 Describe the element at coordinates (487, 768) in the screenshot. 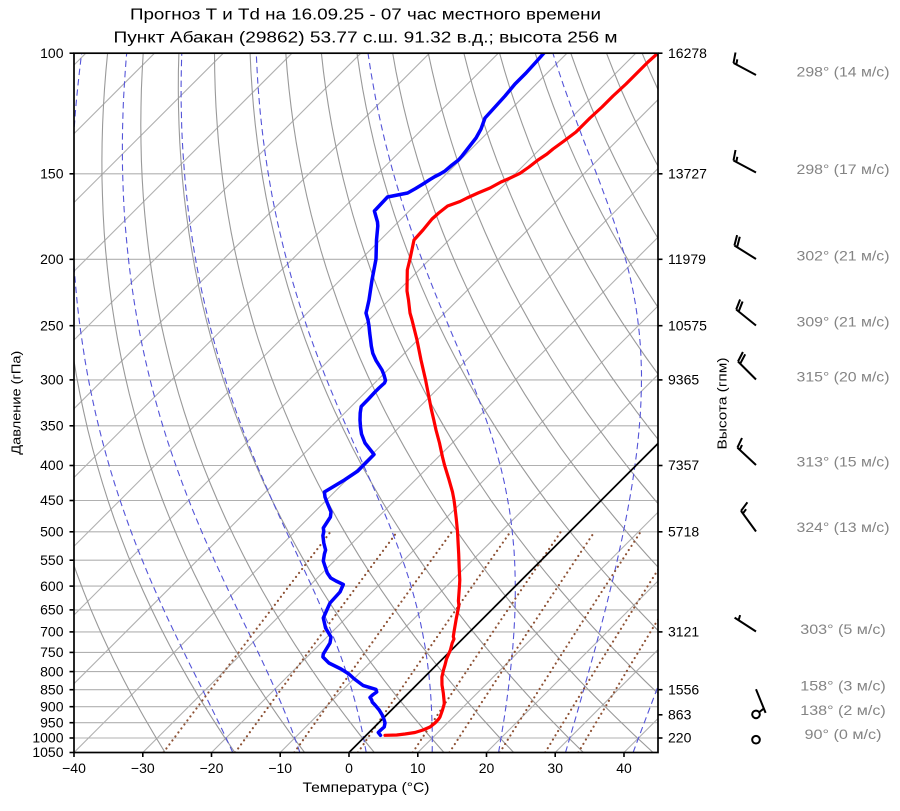

I see `svg-text: 20` at that location.